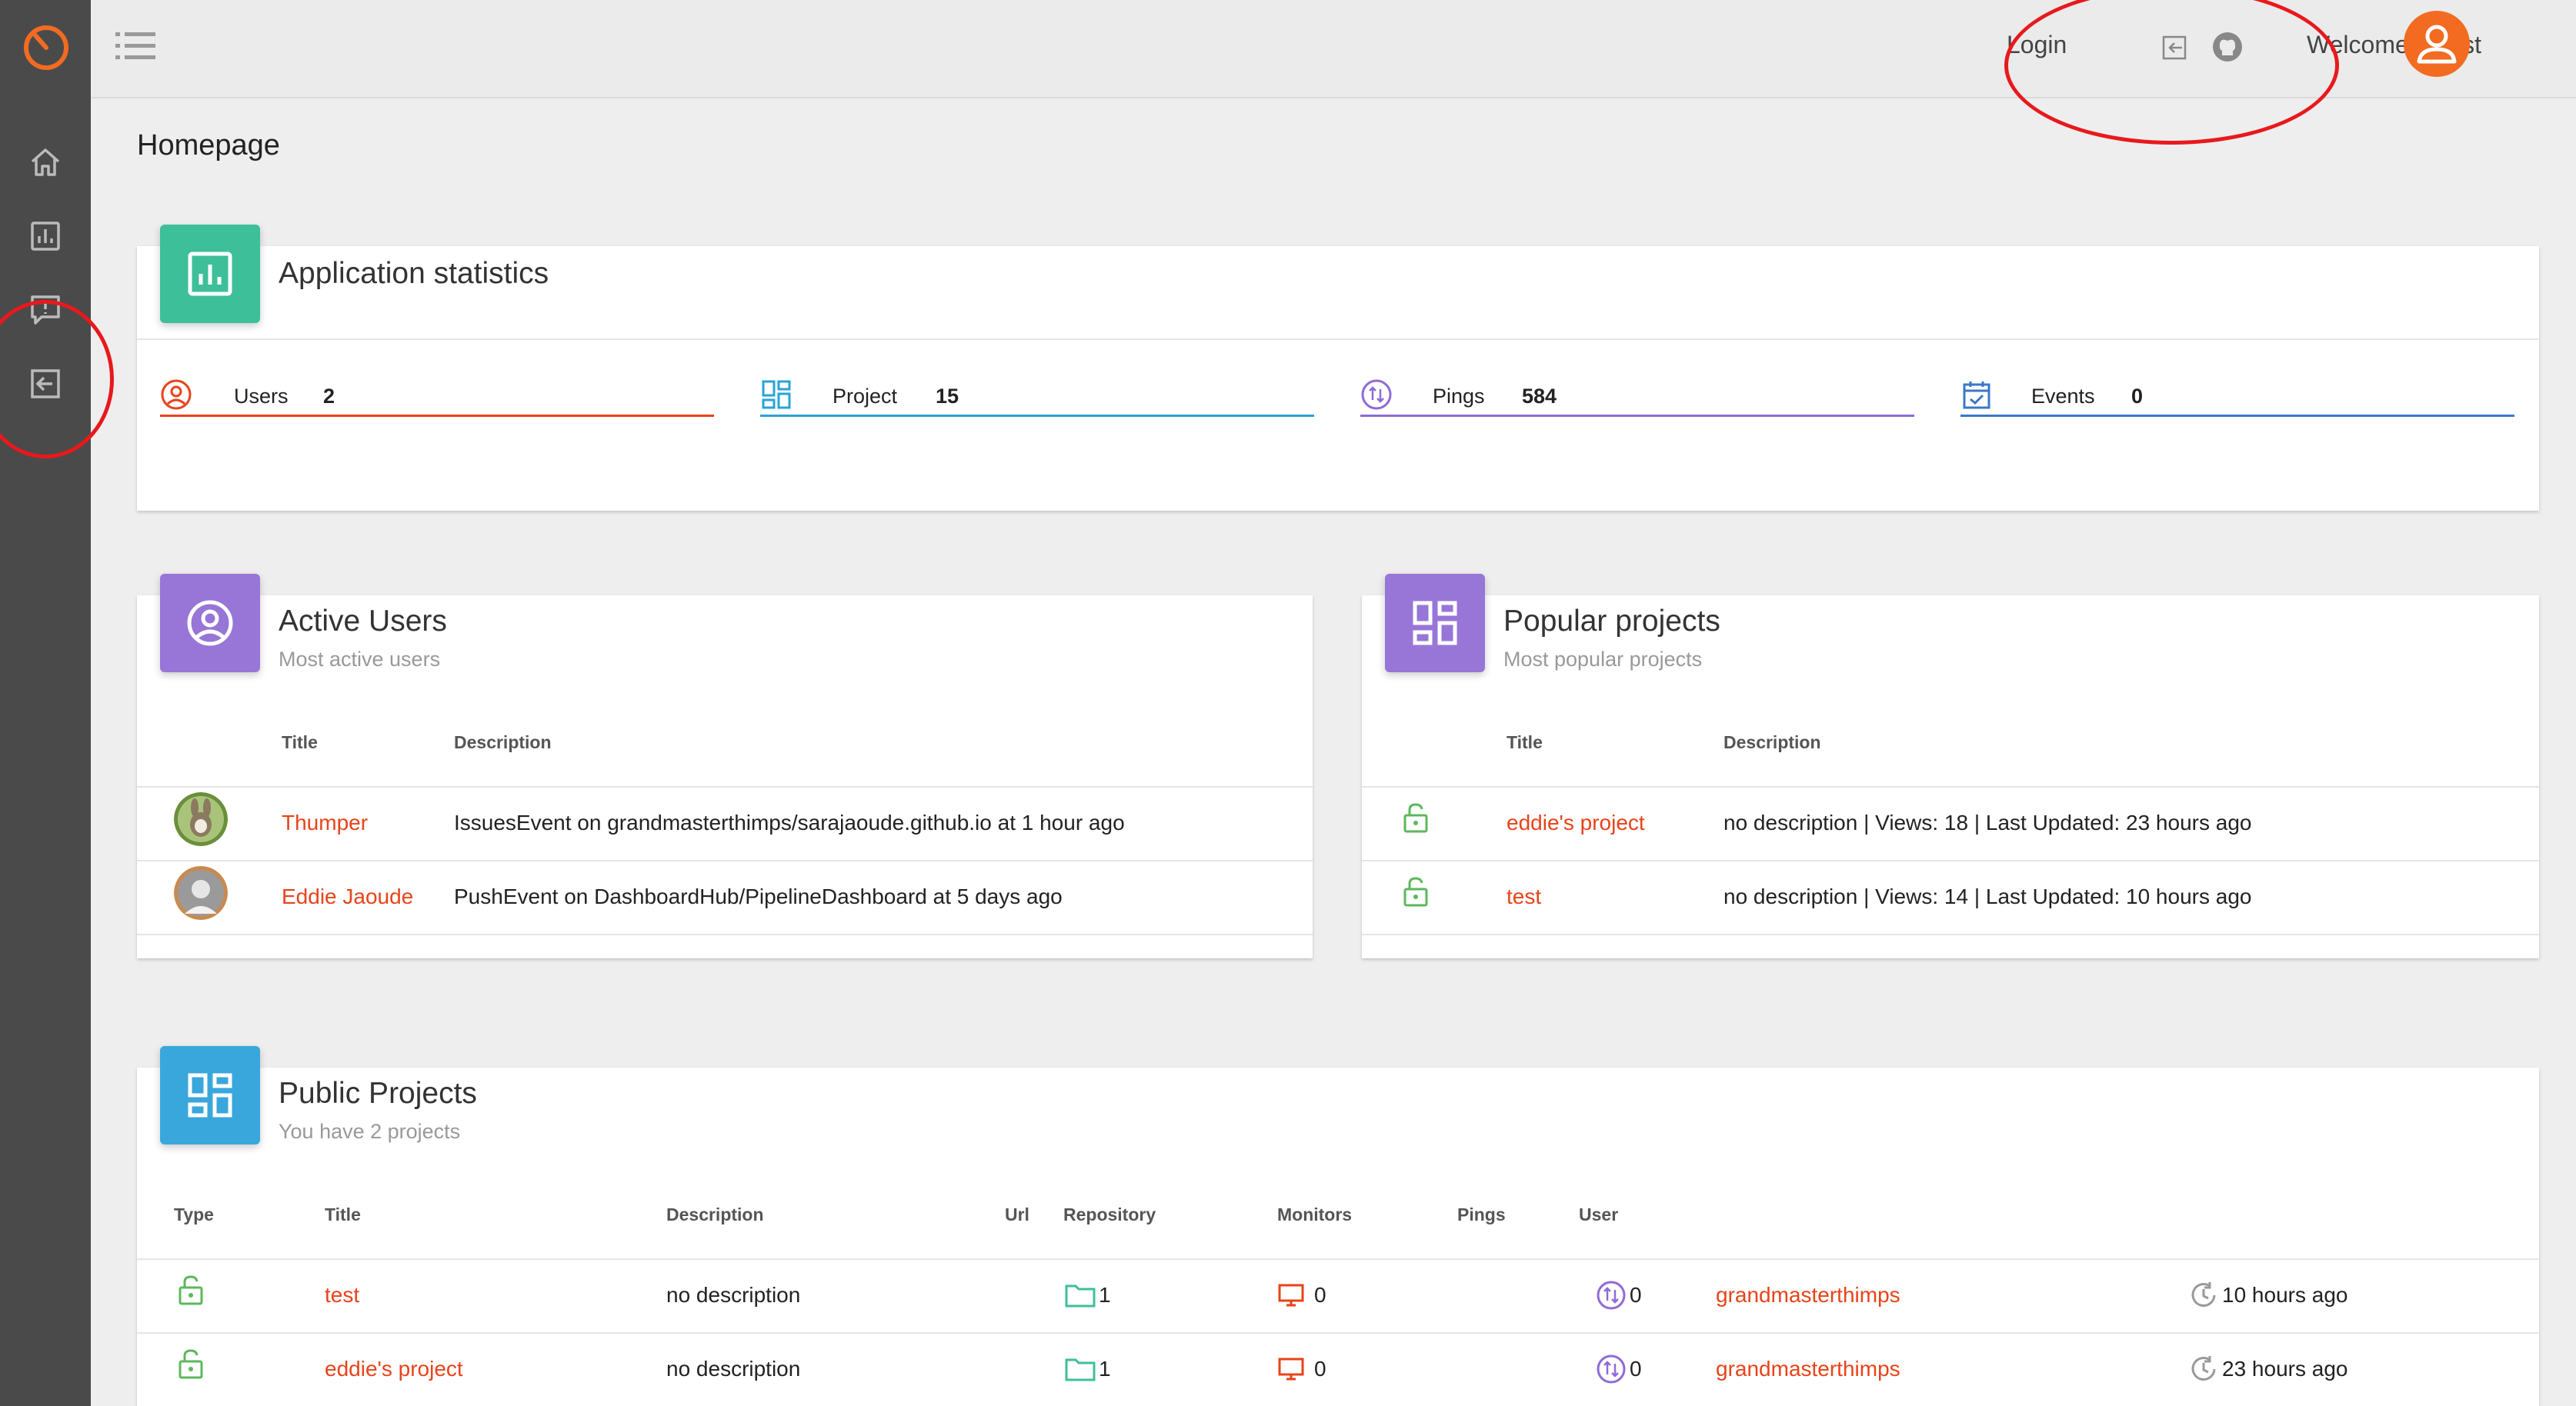 The height and width of the screenshot is (1406, 2576). Describe the element at coordinates (2285, 1295) in the screenshot. I see `last-updated: 10 hours ago` at that location.